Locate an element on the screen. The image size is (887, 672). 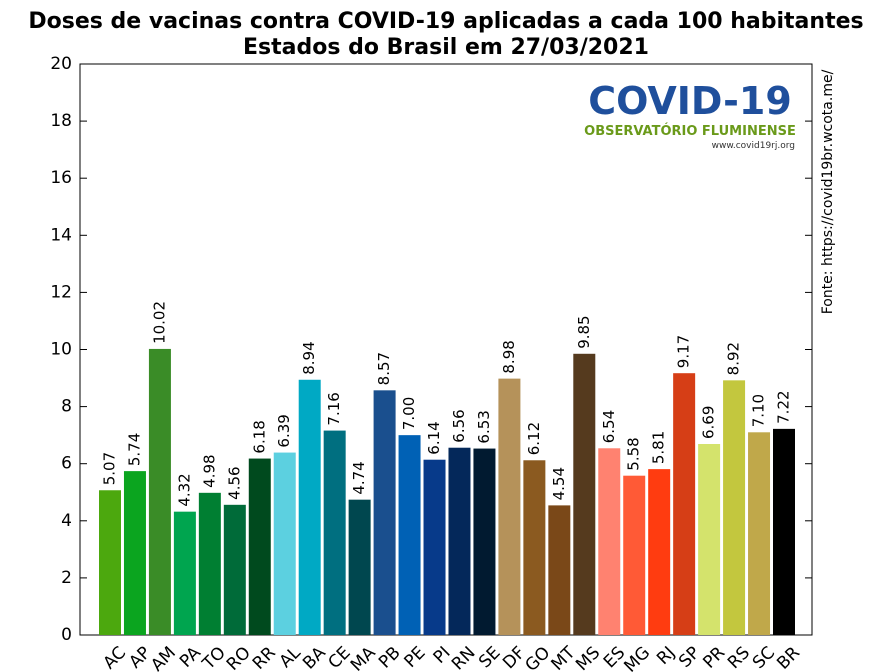
value-label: 6.53 is located at coordinates (484, 426).